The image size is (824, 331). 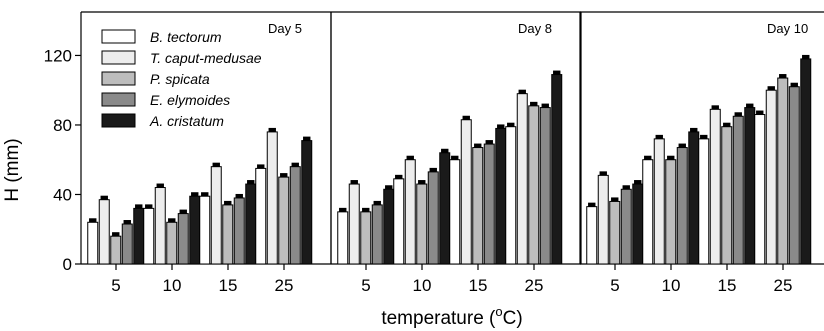 I want to click on y-tick-label: 120, so click(x=58, y=55).